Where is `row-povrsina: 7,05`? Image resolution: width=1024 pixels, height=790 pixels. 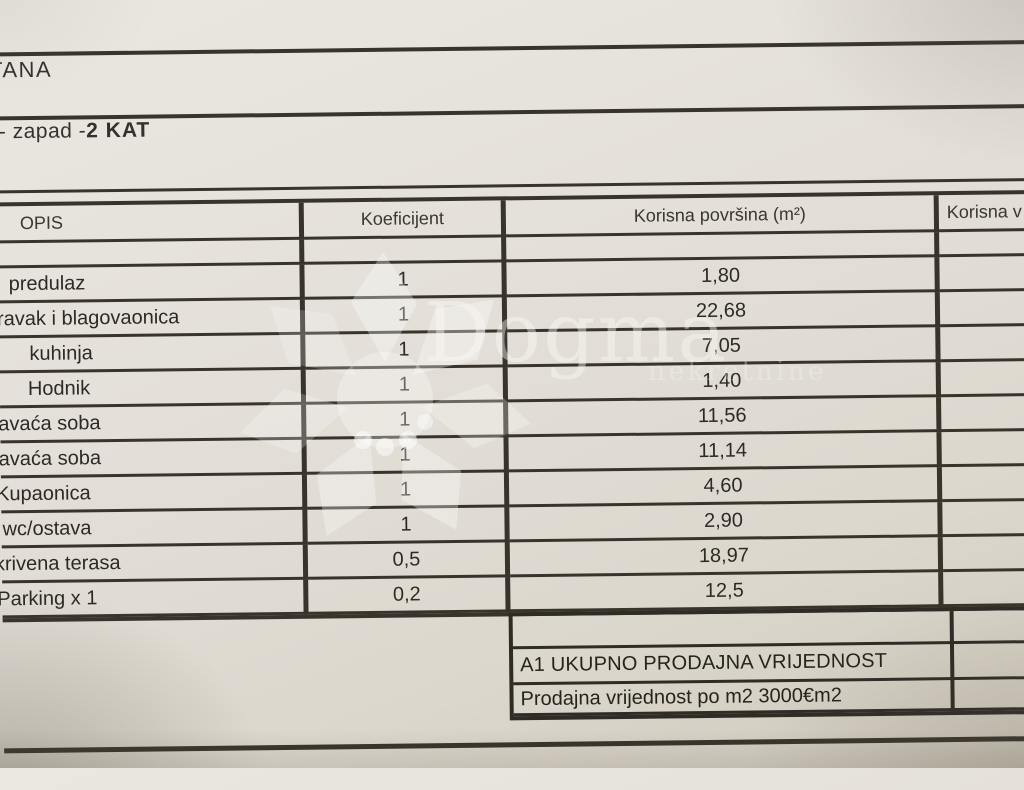
row-povrsina: 7,05 is located at coordinates (724, 347).